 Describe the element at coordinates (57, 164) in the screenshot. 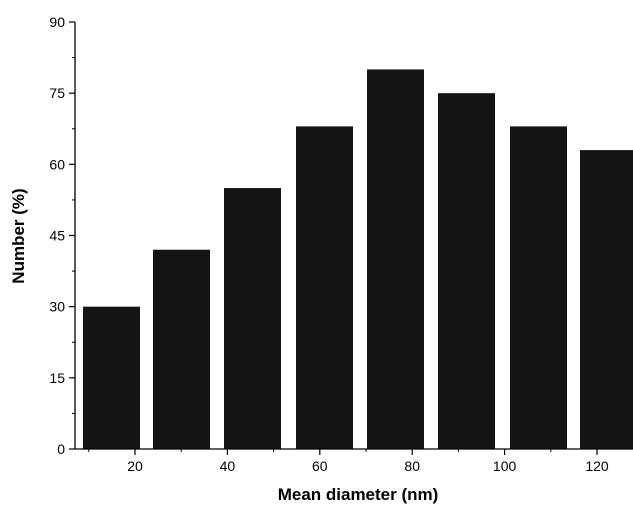

I see `y-tick-label-4: 60` at that location.